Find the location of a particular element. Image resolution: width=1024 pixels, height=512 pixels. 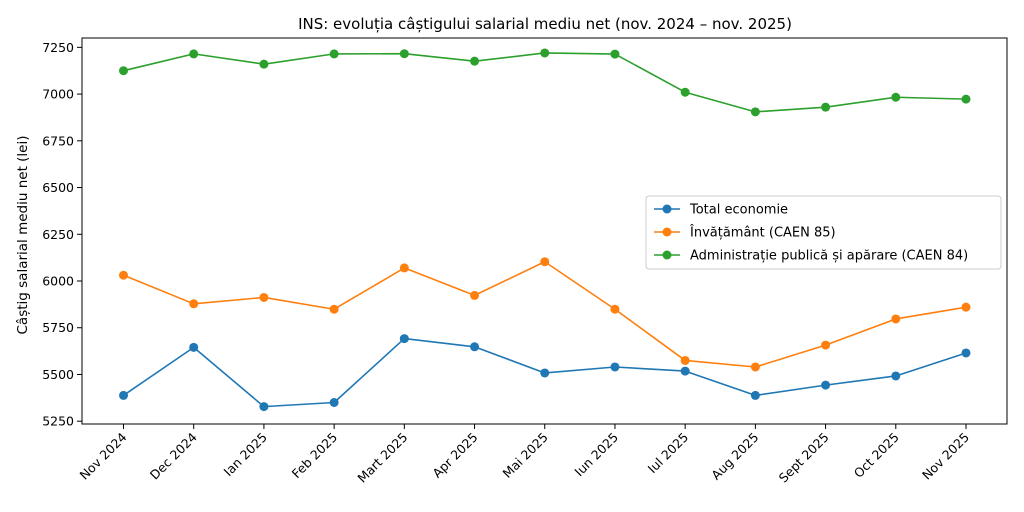

y-tick-label: 5250 is located at coordinates (58, 421).